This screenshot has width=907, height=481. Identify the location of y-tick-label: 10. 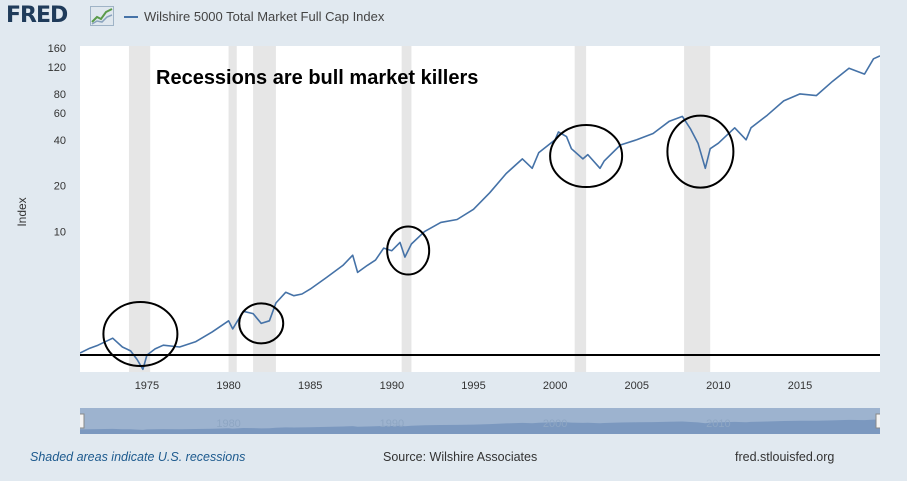
(60, 233).